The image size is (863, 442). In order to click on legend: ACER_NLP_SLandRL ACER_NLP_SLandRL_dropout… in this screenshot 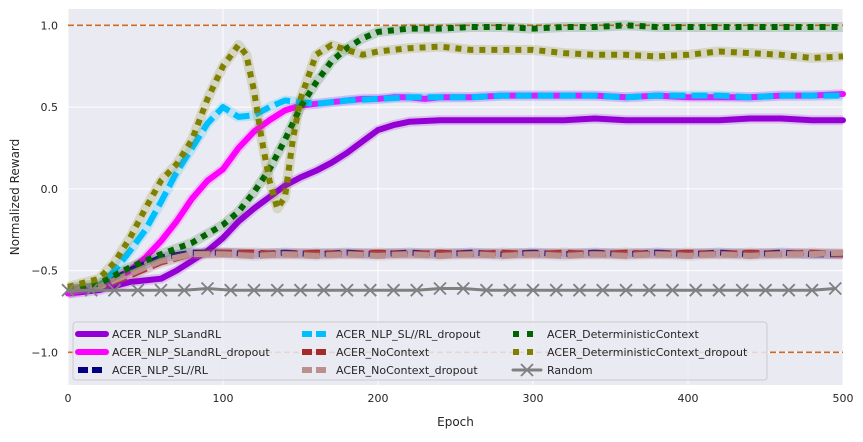, I will do `click(420, 351)`.